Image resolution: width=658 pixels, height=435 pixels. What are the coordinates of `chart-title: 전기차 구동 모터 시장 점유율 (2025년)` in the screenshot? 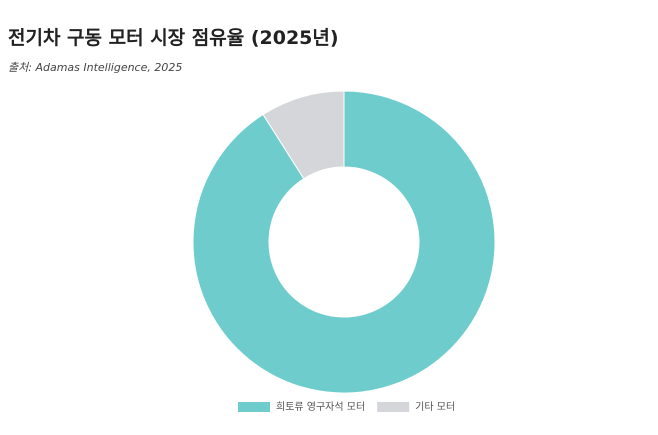 It's located at (173, 38).